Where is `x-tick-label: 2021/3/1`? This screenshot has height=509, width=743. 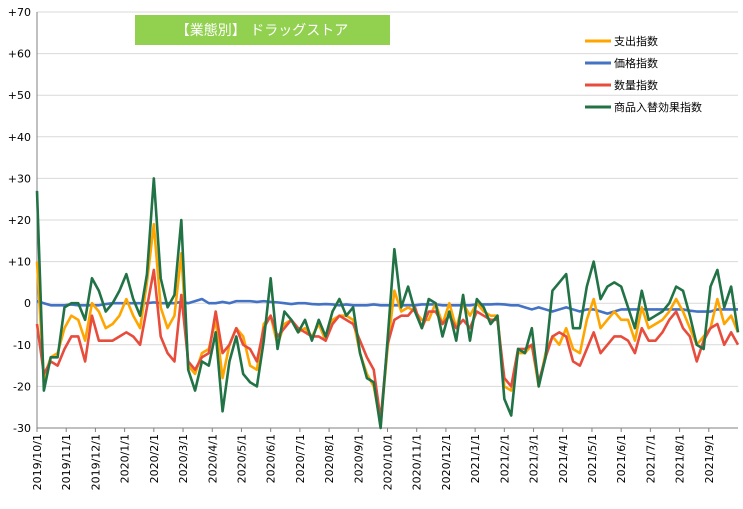 x-tick-label: 2021/3/1 is located at coordinates (534, 458).